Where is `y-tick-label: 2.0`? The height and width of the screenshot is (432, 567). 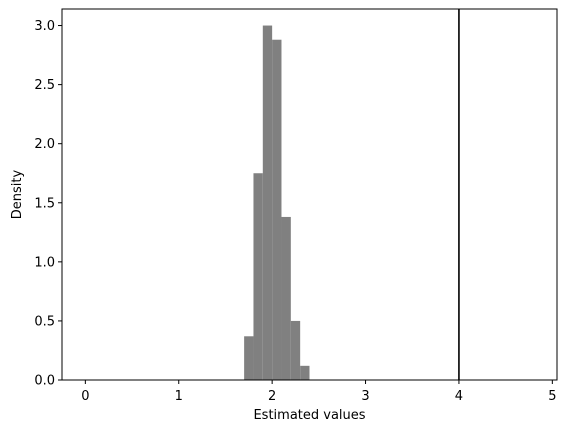
y-tick-label: 2.0 is located at coordinates (44, 144).